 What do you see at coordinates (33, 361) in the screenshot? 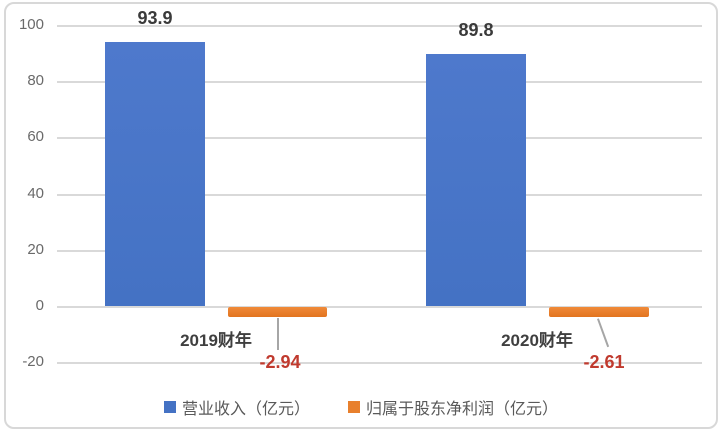
I see `y-axis-tick: -20` at bounding box center [33, 361].